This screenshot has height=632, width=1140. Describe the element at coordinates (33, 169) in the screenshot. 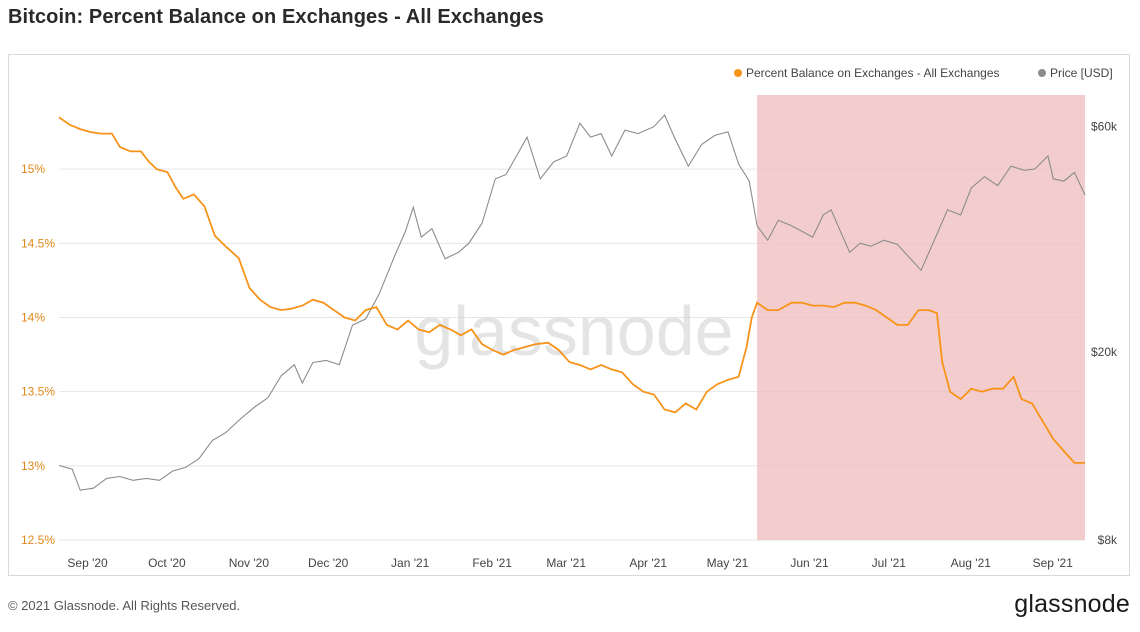

I see `y-left-tick-label: 15%` at that location.